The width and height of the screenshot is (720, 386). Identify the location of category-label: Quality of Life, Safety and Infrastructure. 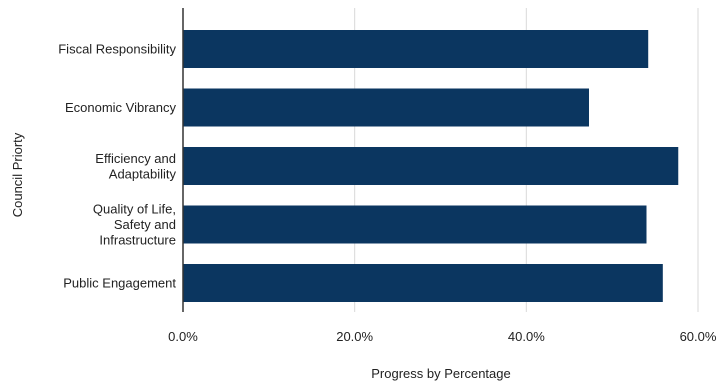
(134, 225).